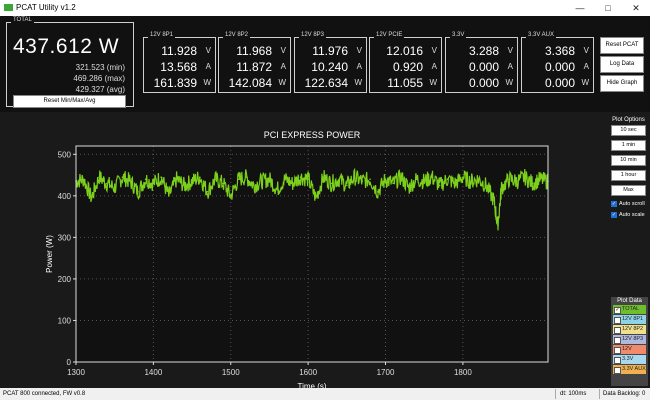 The width and height of the screenshot is (650, 400). I want to click on auto-scale-checkbox: ✓ Auto scale, so click(628, 215).